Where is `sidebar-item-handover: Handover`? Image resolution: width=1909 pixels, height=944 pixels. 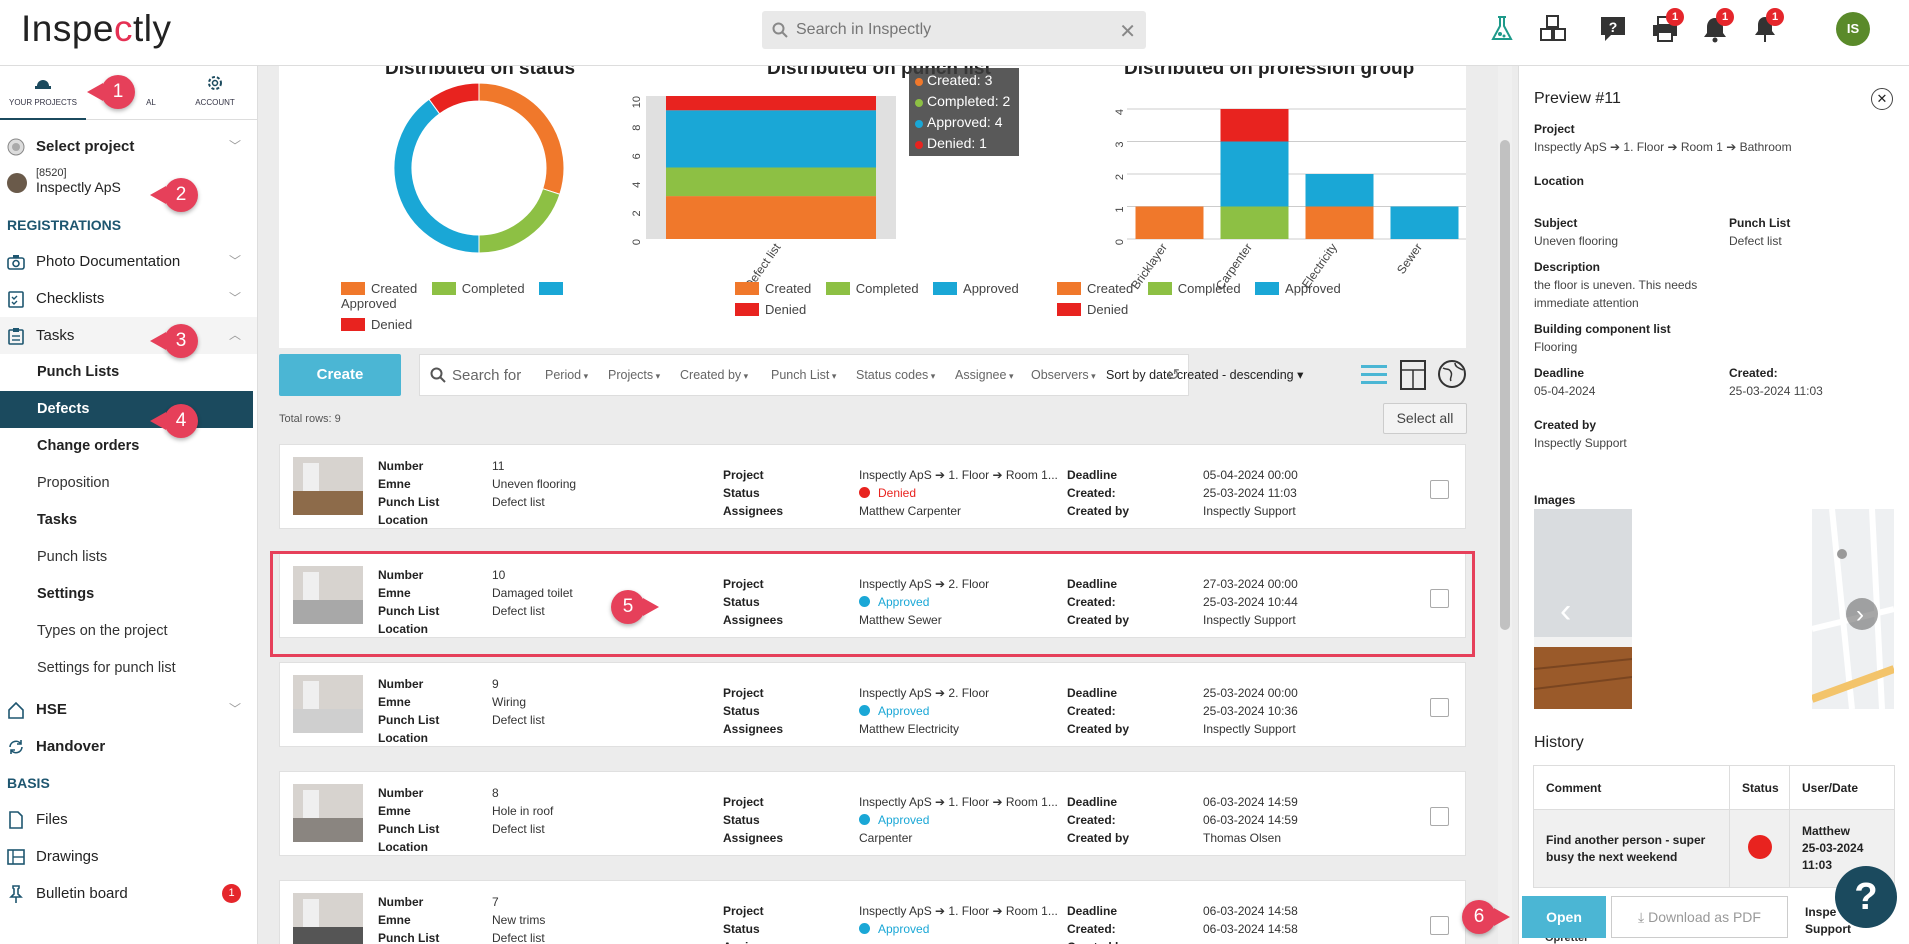 sidebar-item-handover: Handover is located at coordinates (128, 746).